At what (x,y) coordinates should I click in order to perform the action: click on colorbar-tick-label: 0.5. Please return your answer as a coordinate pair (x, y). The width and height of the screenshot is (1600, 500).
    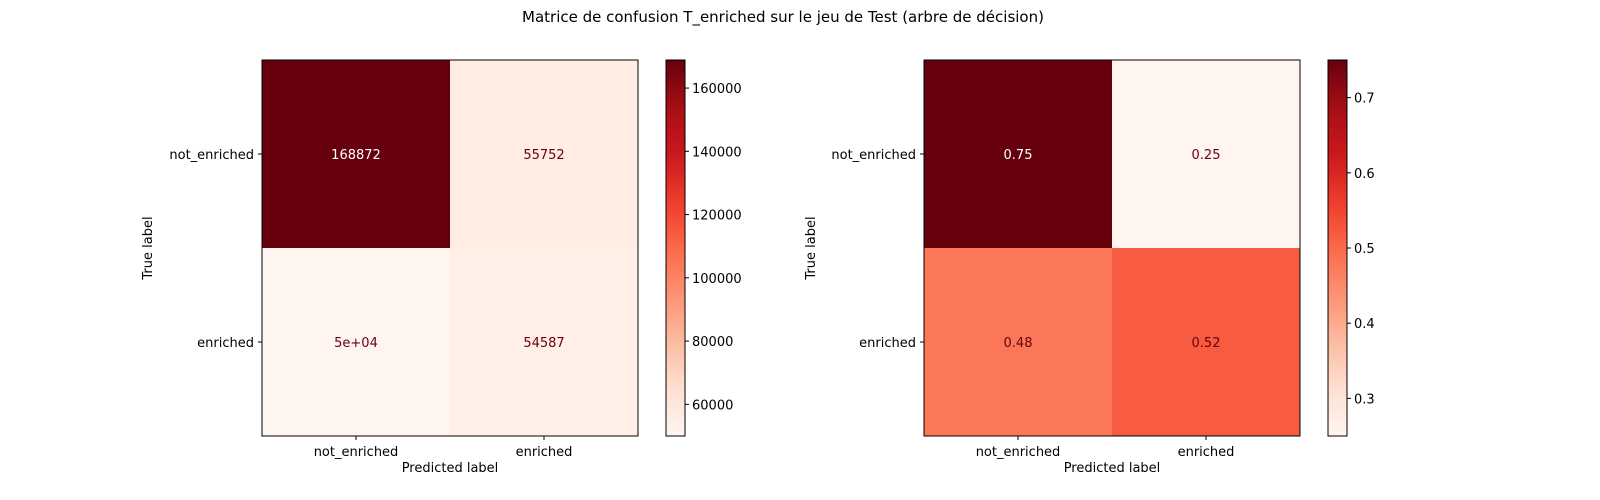
    Looking at the image, I should click on (1364, 249).